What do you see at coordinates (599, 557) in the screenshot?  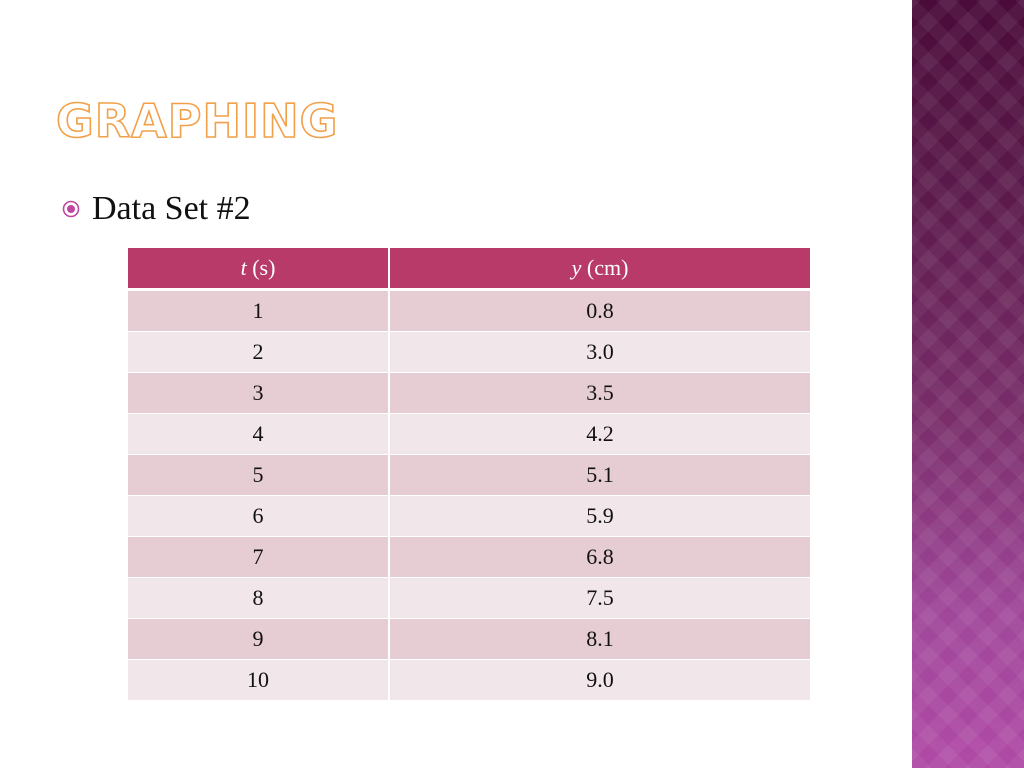 I see `cell-y: 6.8` at bounding box center [599, 557].